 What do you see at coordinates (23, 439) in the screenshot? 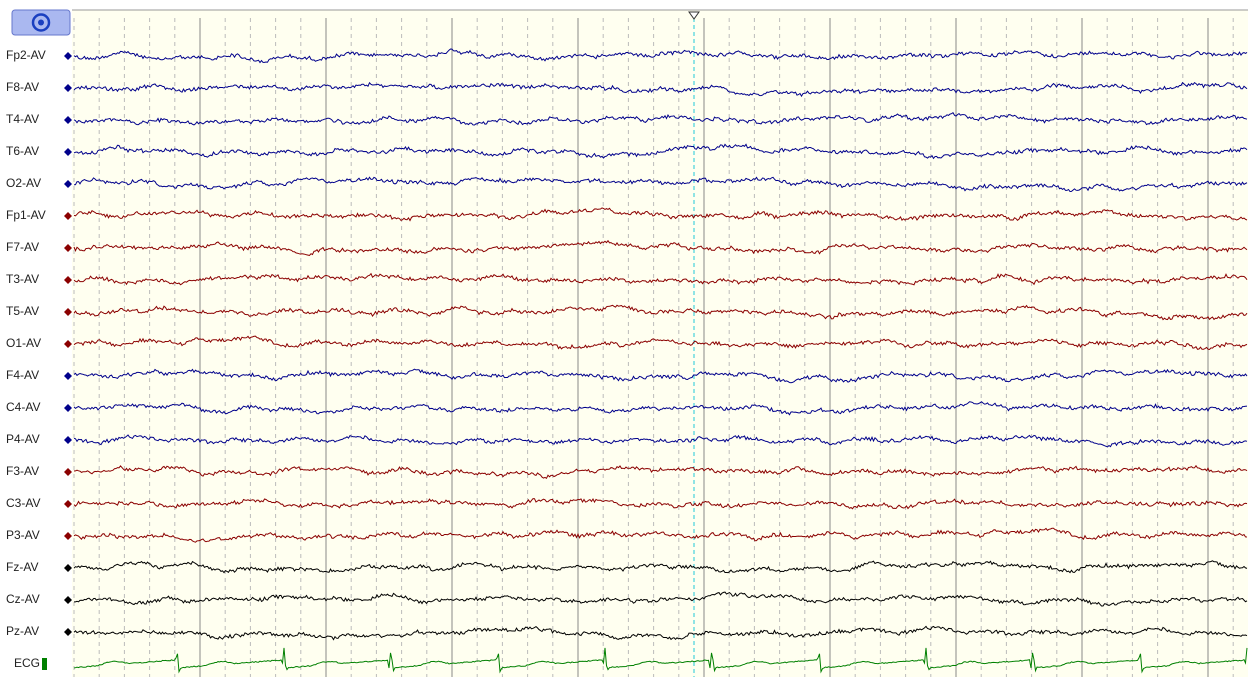
I see `channel-label: P4-AV` at bounding box center [23, 439].